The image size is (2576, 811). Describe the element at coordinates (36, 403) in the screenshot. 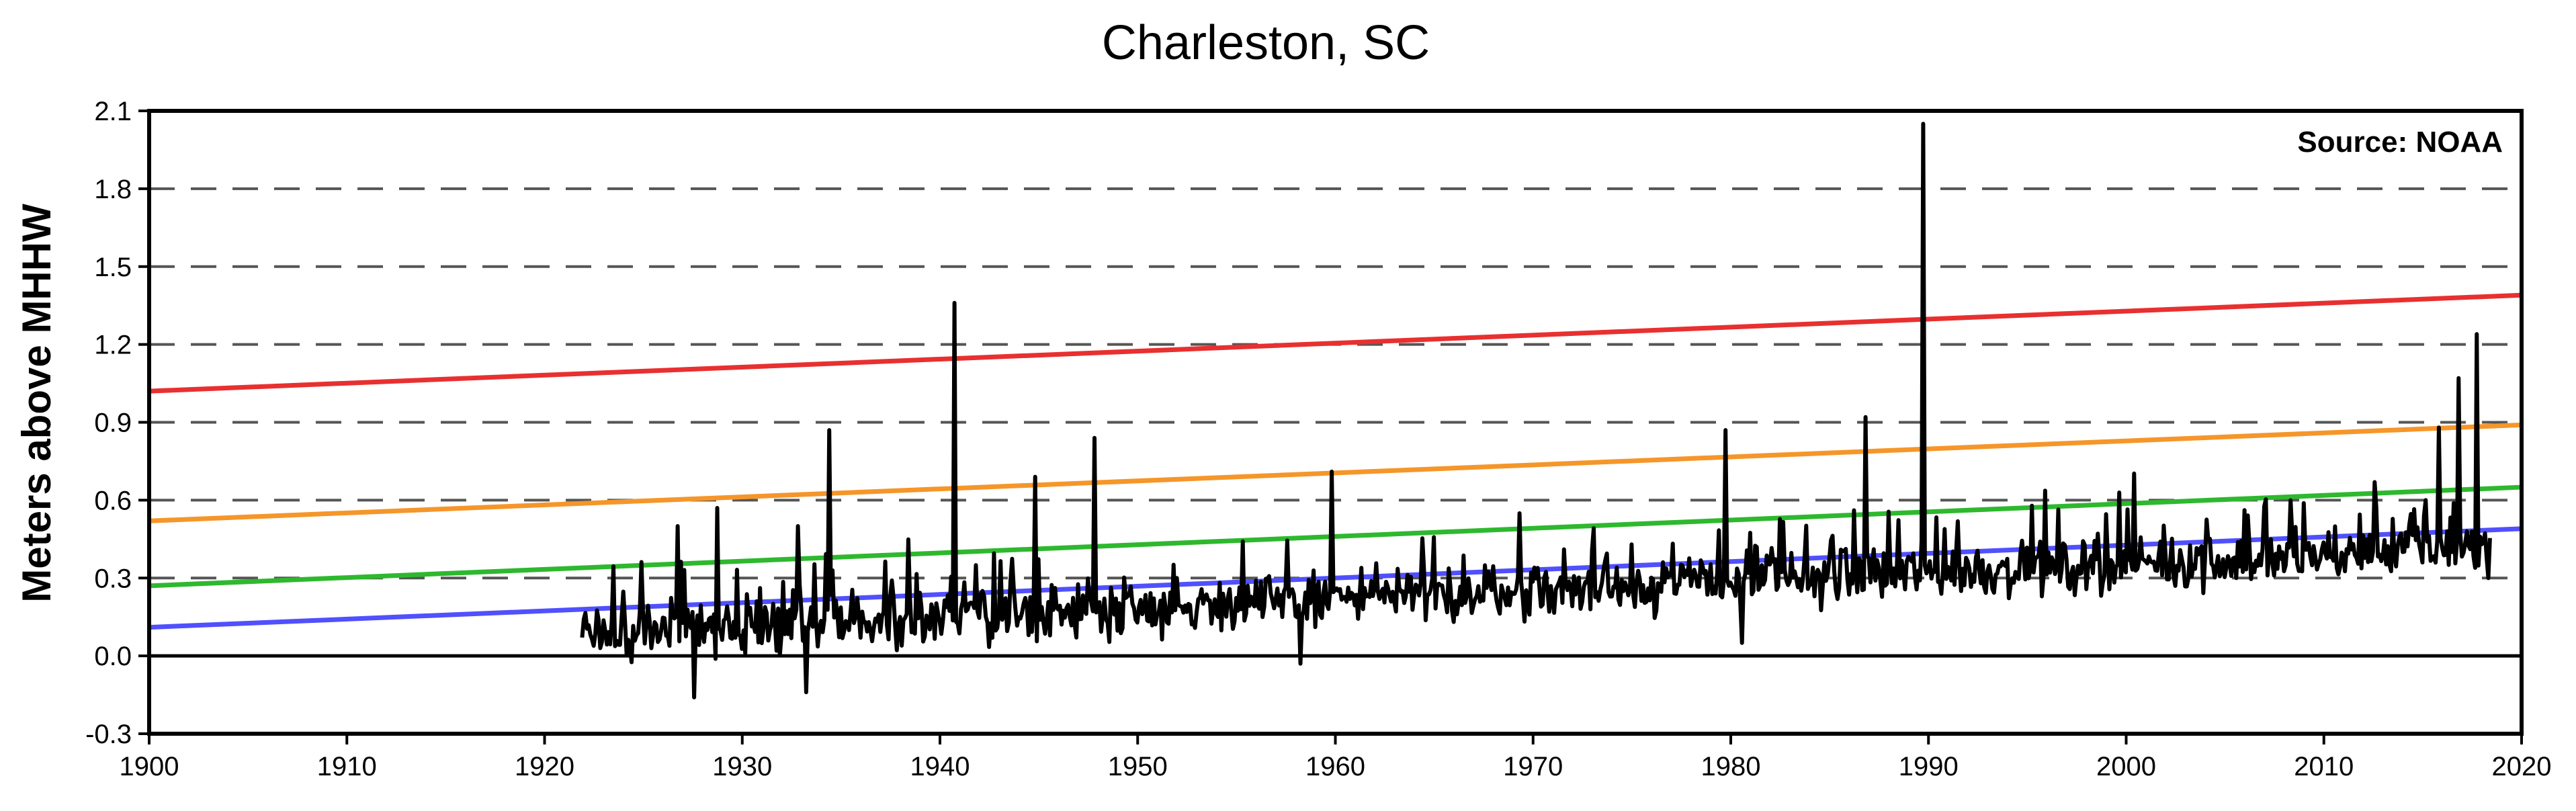

I see `y-axis-label: Meters above MHHW` at that location.